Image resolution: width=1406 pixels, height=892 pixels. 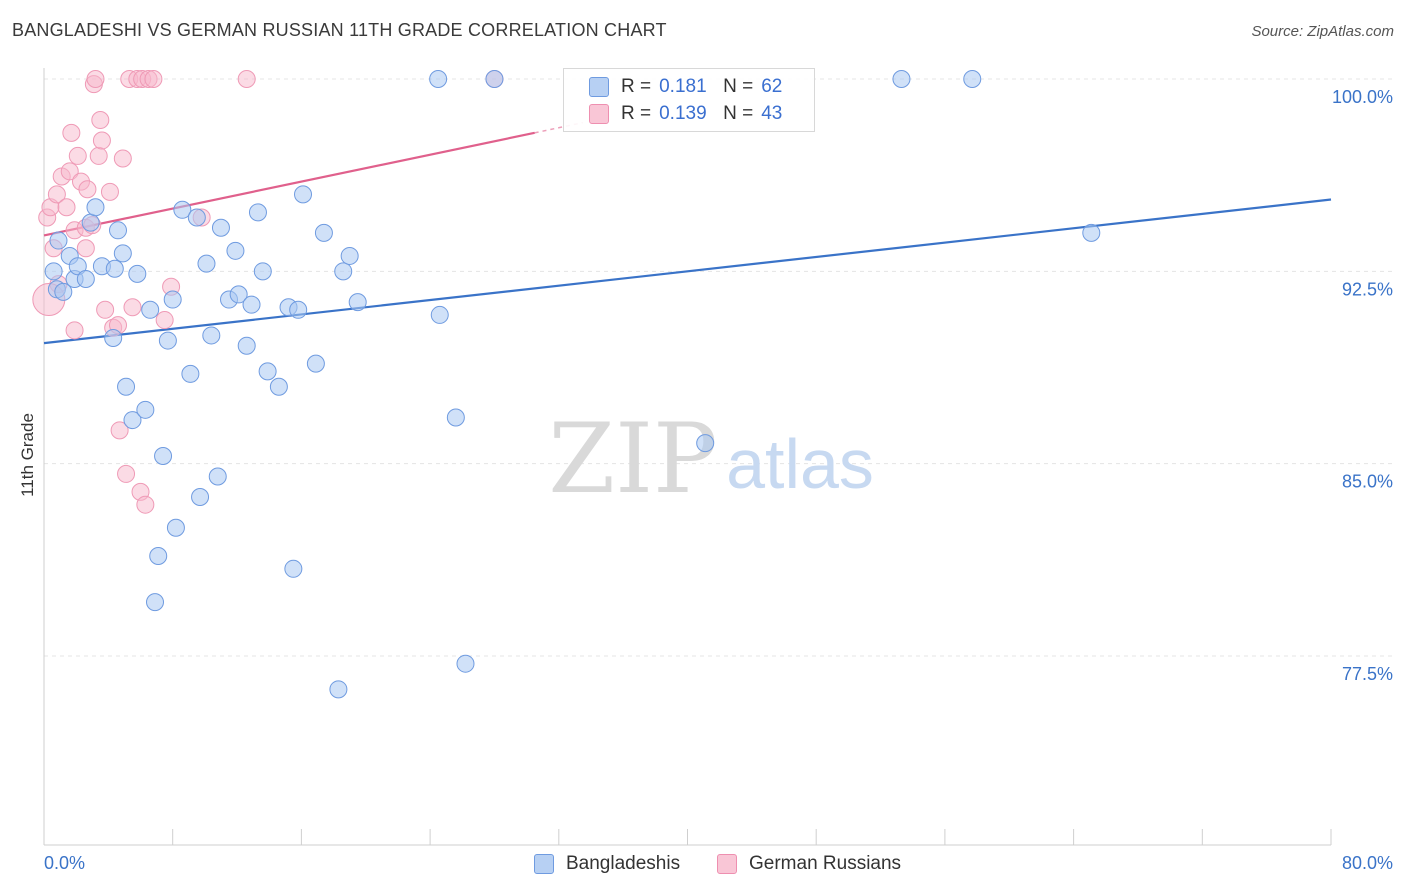 What do you see at coordinates (1362, 97) in the screenshot?
I see `y-tick-label: 100.0%` at bounding box center [1362, 97].